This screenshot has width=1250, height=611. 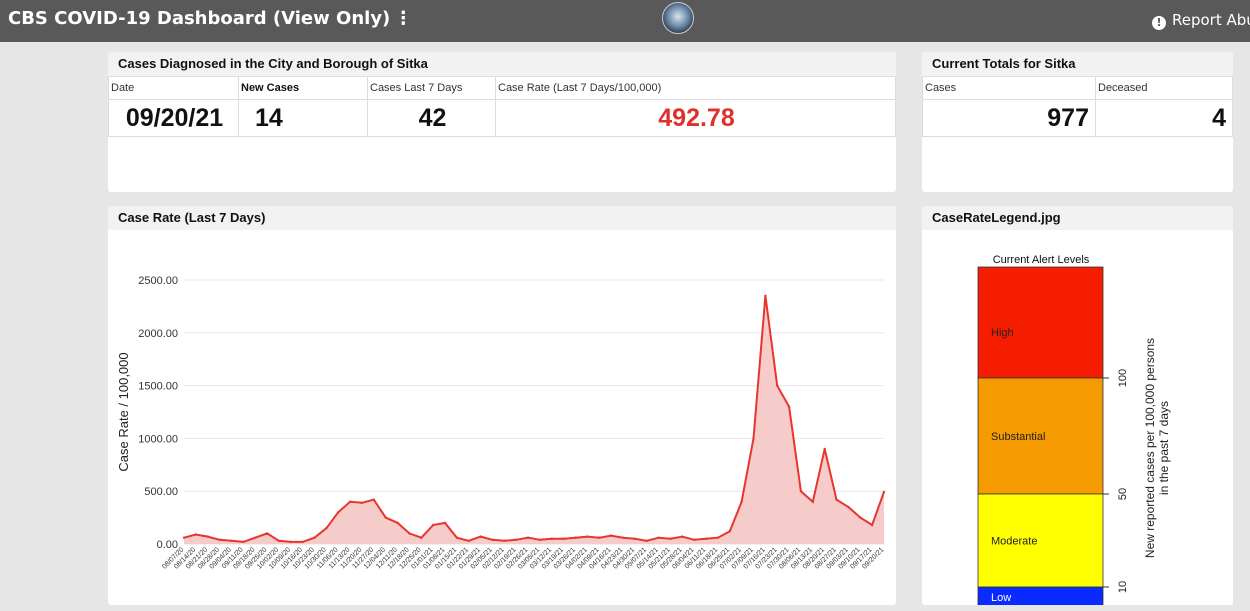 What do you see at coordinates (1018, 437) in the screenshot?
I see `legend-label-substantial: Substantial` at bounding box center [1018, 437].